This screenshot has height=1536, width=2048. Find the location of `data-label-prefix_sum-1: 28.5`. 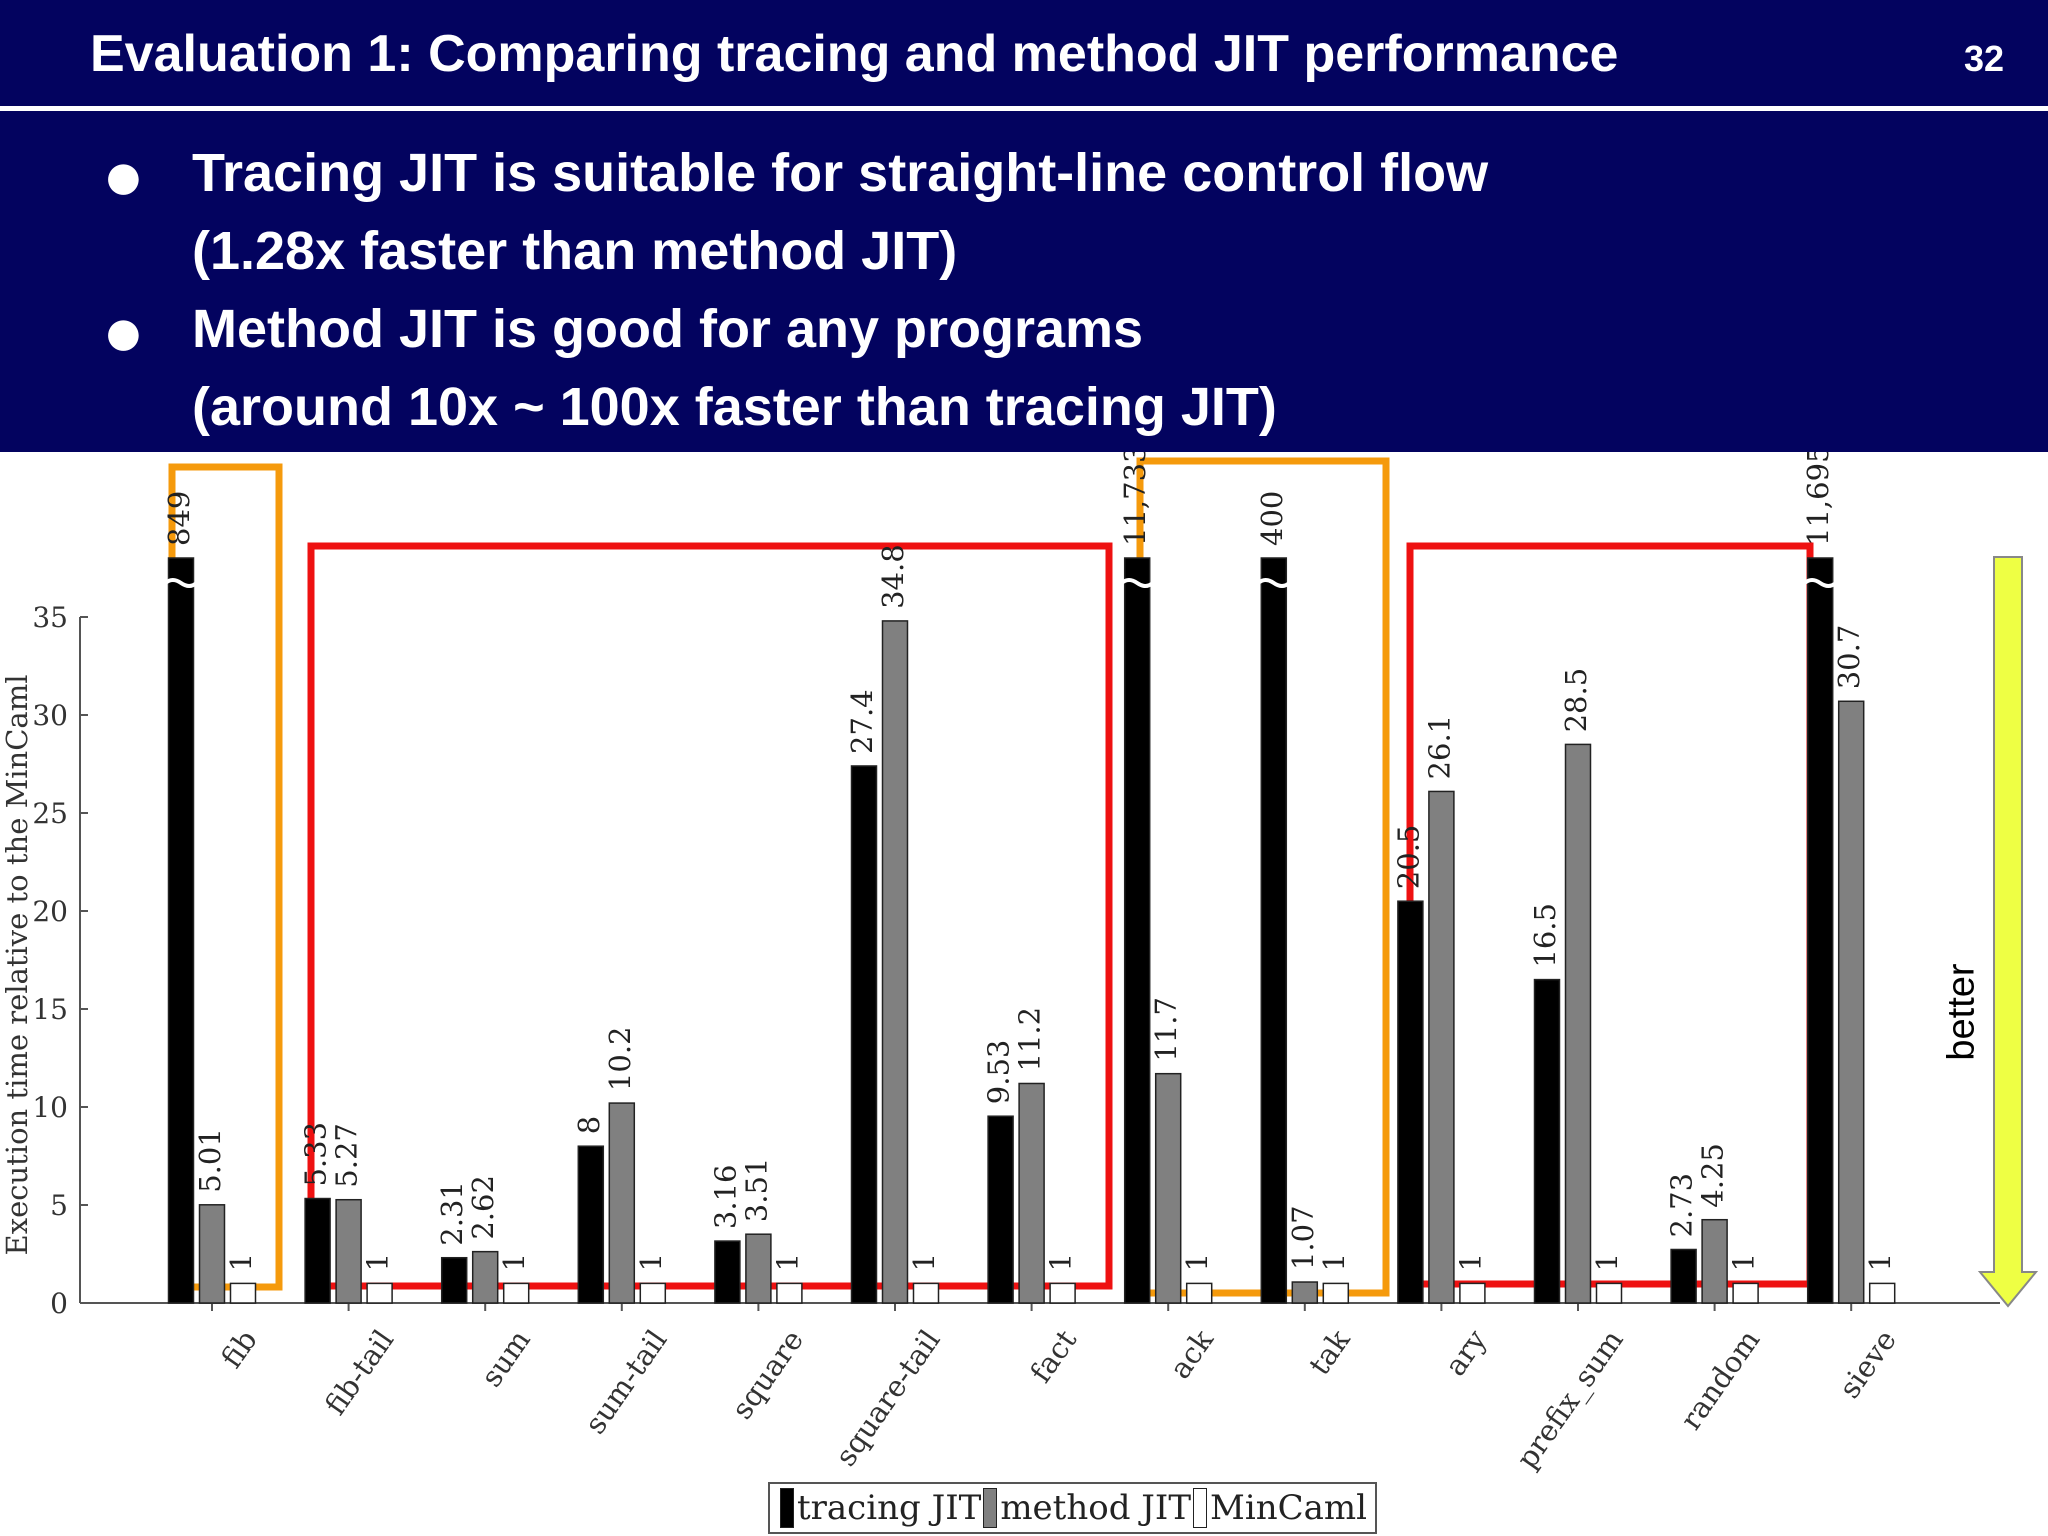

data-label-prefix_sum-1: 28.5 is located at coordinates (1576, 700).